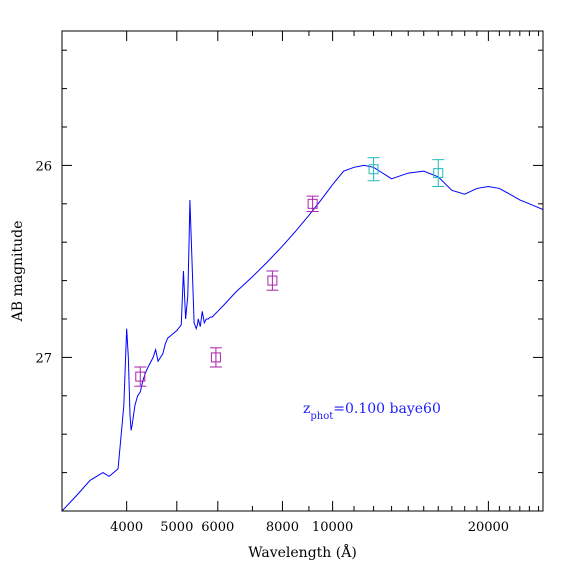 This screenshot has height=574, width=574. Describe the element at coordinates (306, 409) in the screenshot. I see `annotation-main: z` at that location.